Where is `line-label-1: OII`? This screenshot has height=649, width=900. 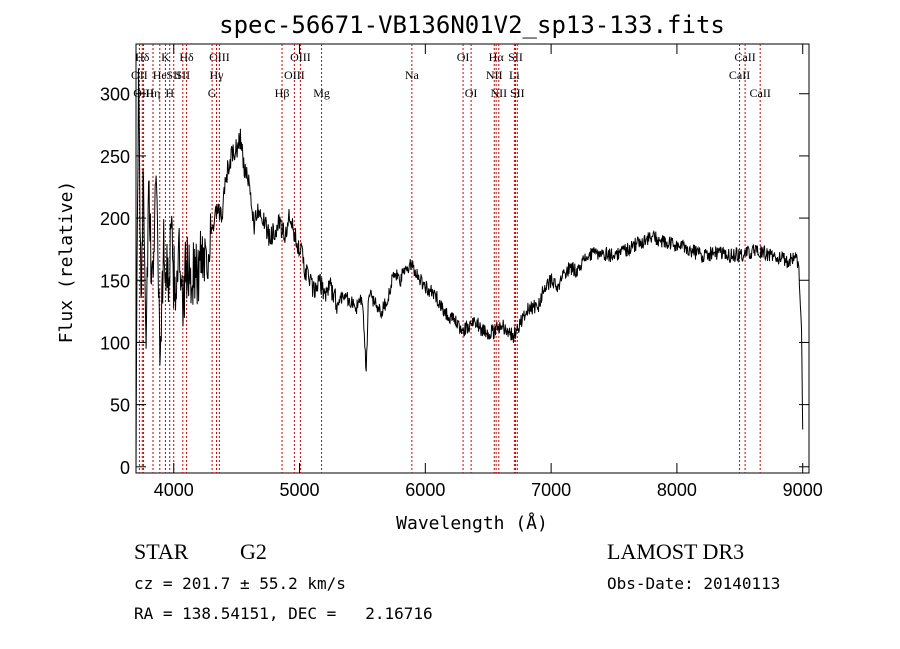
line-label-1: OII is located at coordinates (139, 75).